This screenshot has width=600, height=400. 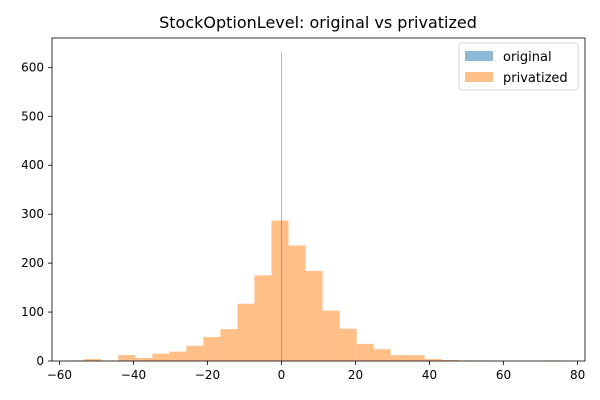 I want to click on x-tick-label: −20, so click(x=207, y=375).